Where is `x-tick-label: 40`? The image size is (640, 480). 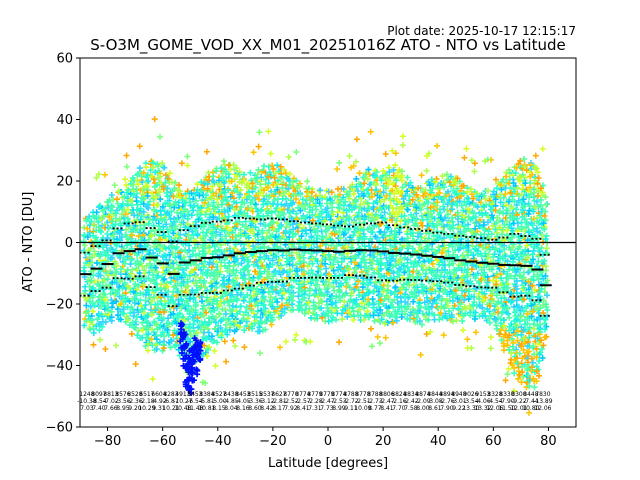
x-tick-label: 40 is located at coordinates (438, 441).